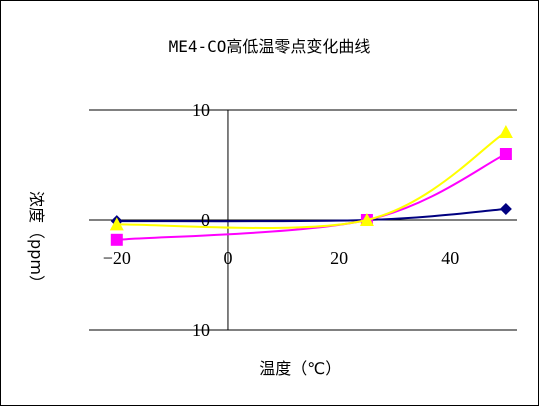  Describe the element at coordinates (36, 241) in the screenshot. I see `y-axis-title: 浓度（ppm）` at that location.